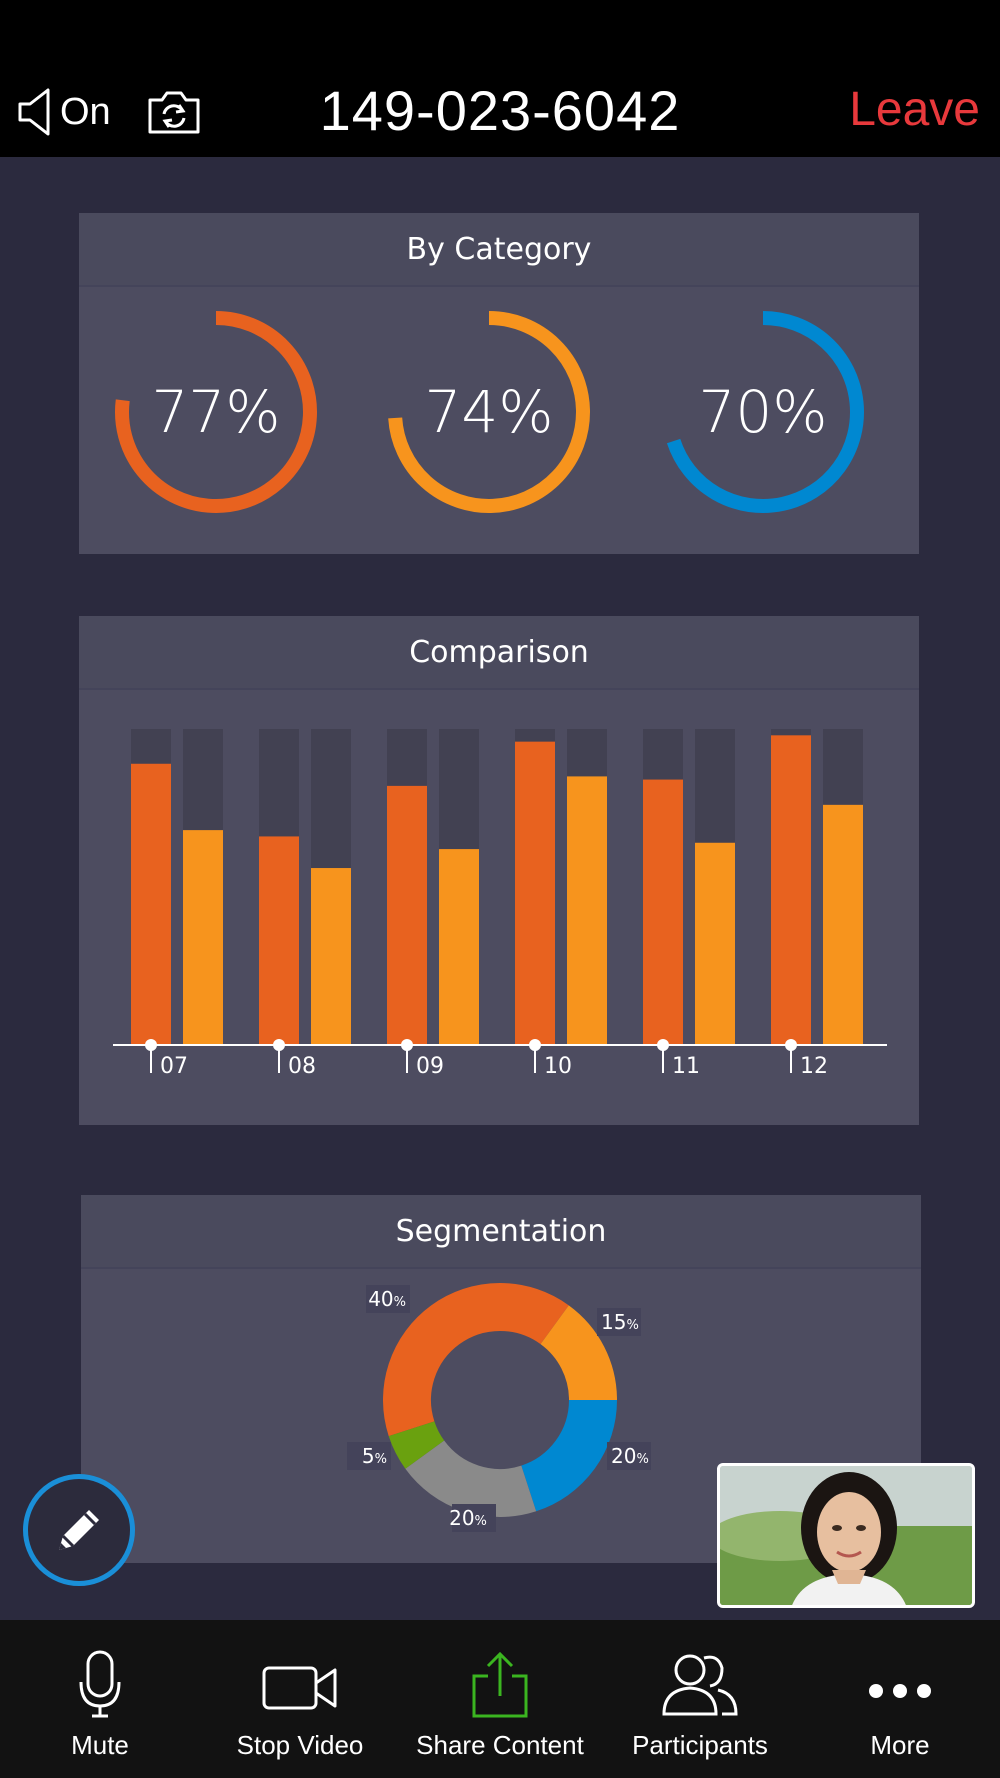 The width and height of the screenshot is (1000, 1778). I want to click on segmentation-donut-chart: 40% 15% 20% 20% 5%, so click(499, 1407).